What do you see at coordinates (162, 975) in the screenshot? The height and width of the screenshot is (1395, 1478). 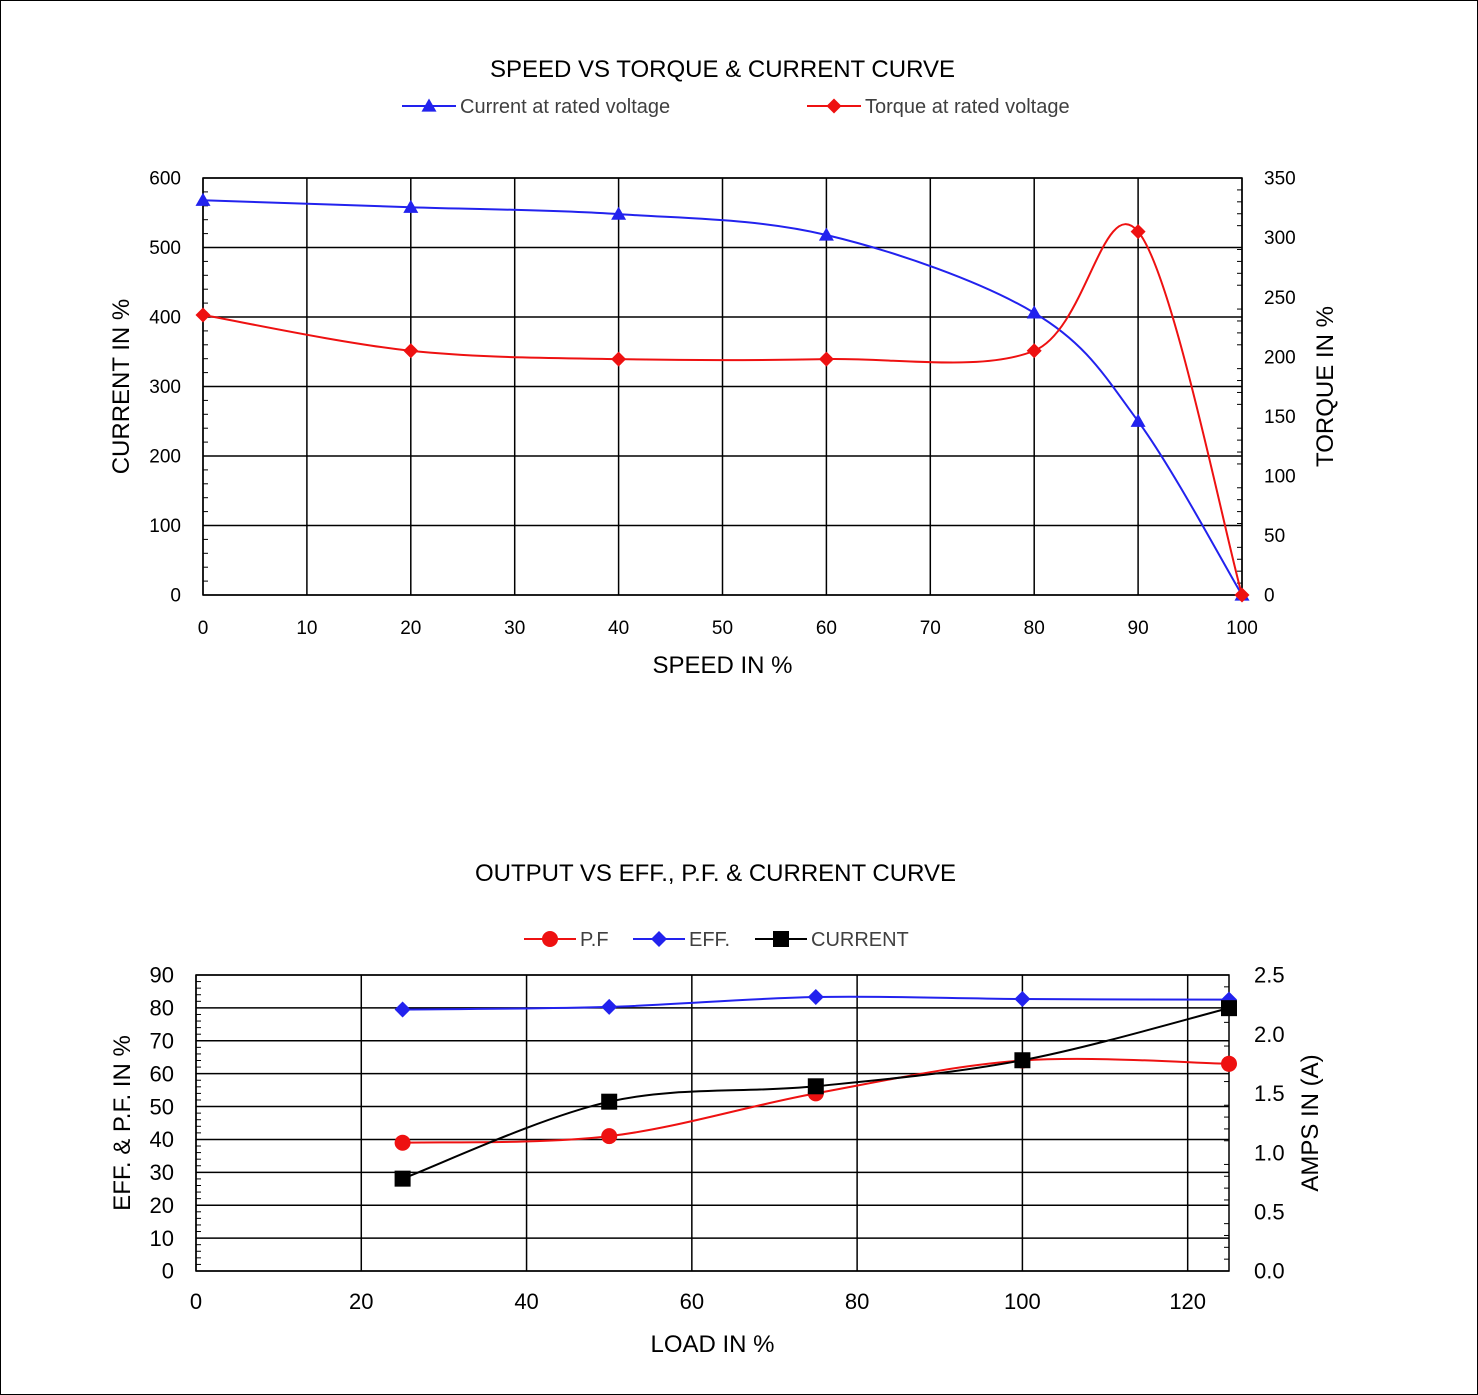 I see `y-tick-label: 90` at bounding box center [162, 975].